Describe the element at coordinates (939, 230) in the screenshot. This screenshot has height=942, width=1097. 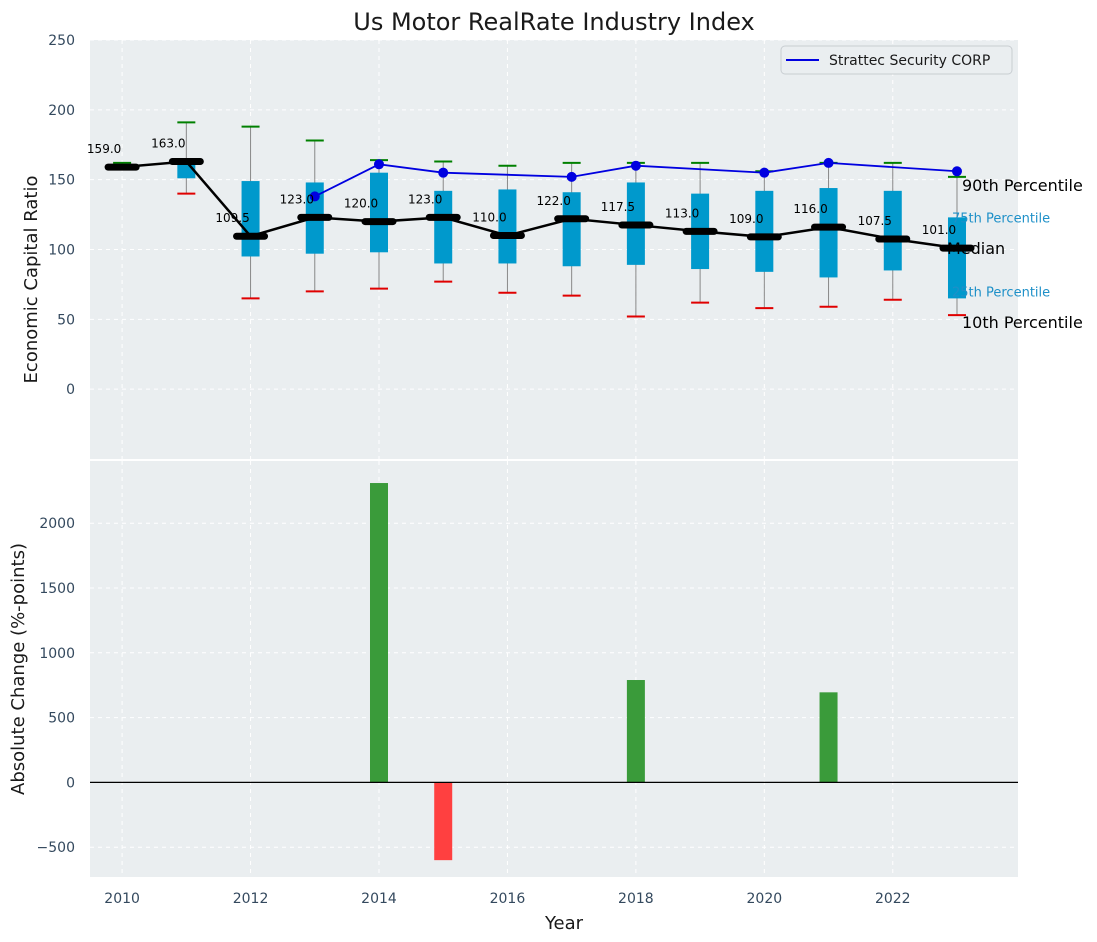
I see `median-value-label: 101.0` at that location.